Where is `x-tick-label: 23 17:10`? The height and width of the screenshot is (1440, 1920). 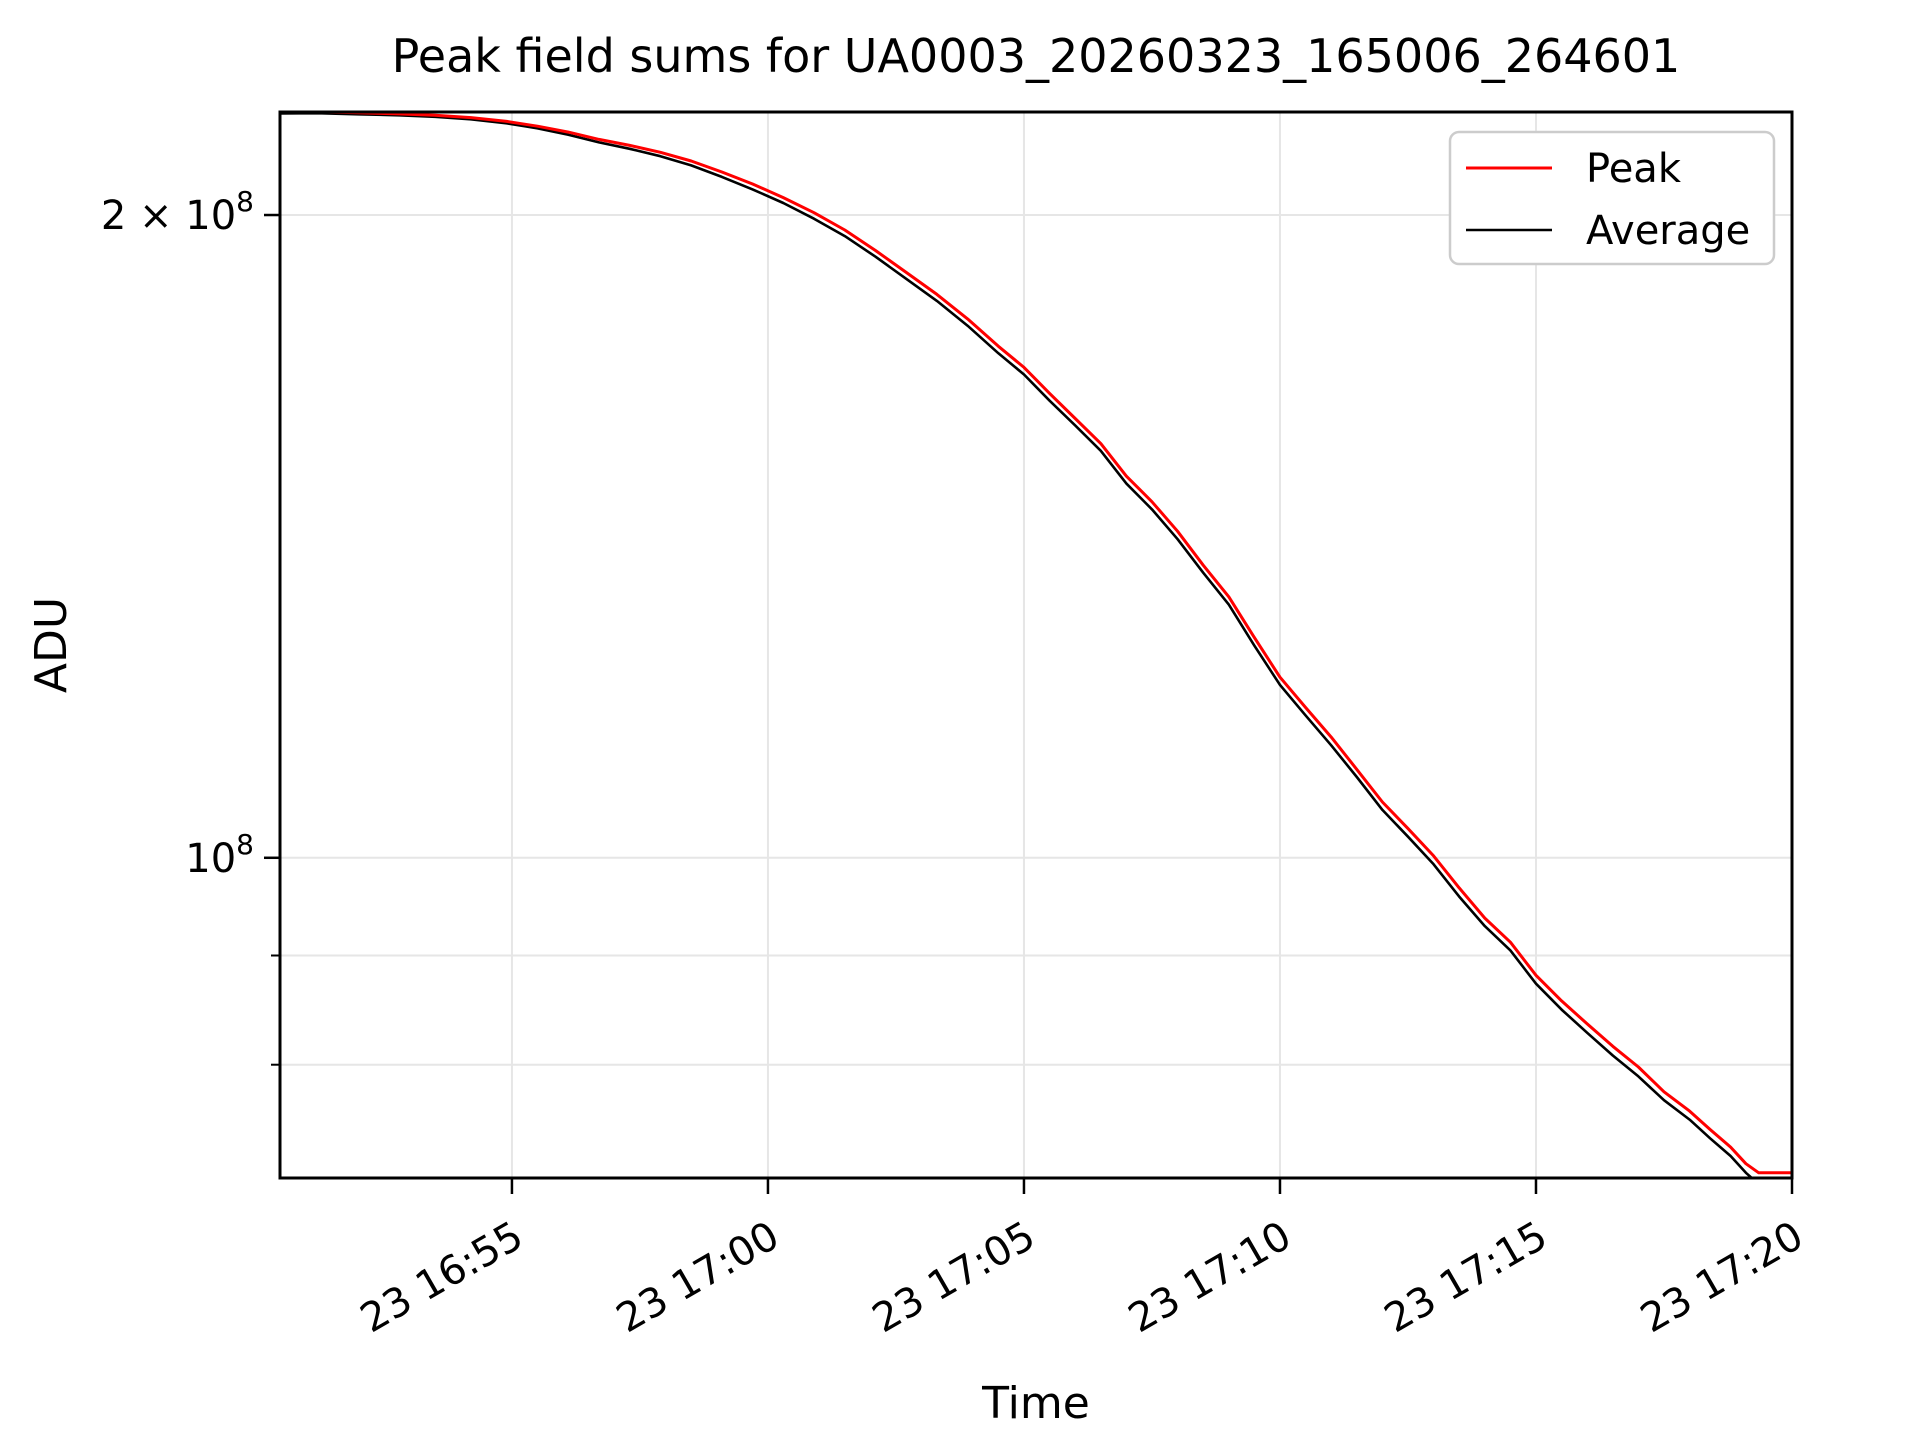 x-tick-label: 23 17:10 is located at coordinates (1210, 1277).